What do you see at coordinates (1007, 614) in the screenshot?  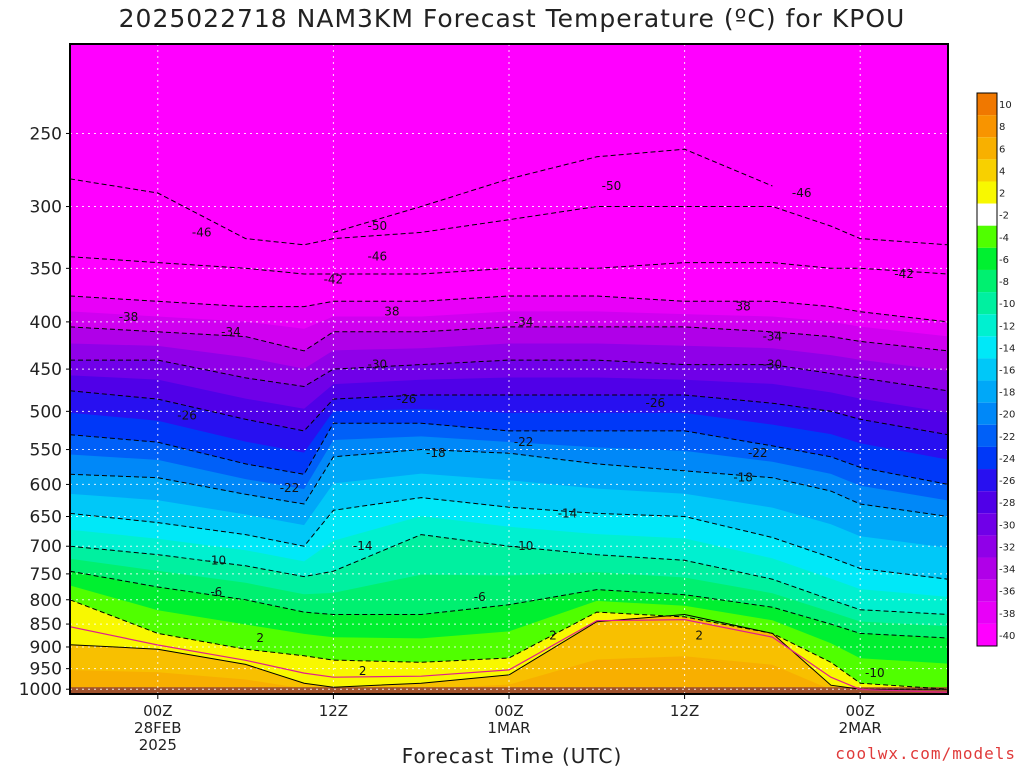 I see `colorbar-label-23: -38` at bounding box center [1007, 614].